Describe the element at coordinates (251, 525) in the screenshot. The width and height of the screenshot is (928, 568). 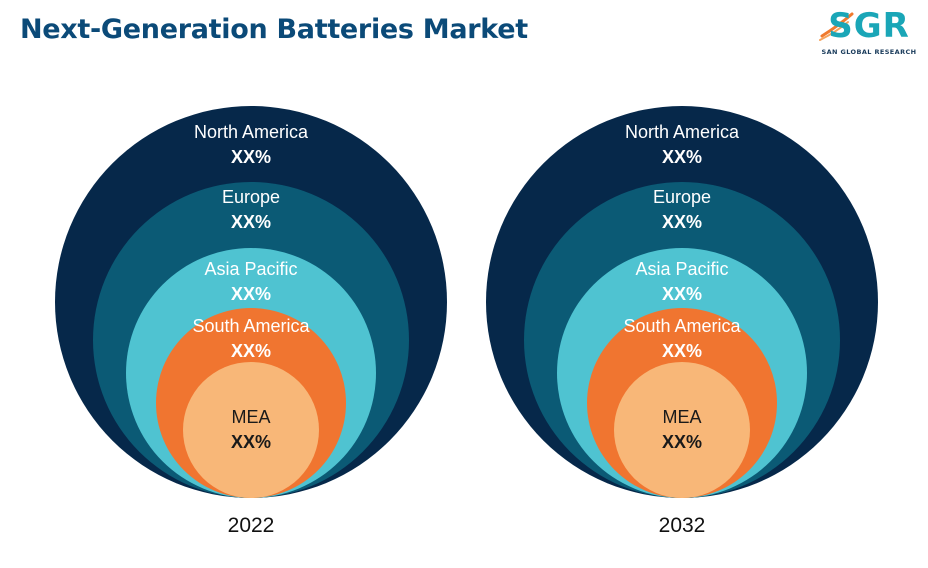
I see `year-label: 2022` at that location.